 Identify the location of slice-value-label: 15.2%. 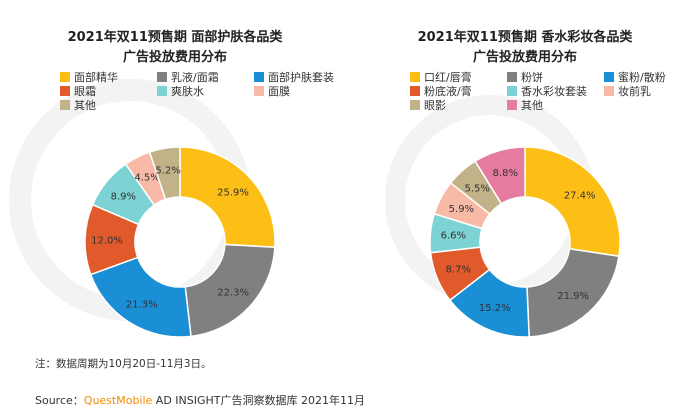
(495, 308).